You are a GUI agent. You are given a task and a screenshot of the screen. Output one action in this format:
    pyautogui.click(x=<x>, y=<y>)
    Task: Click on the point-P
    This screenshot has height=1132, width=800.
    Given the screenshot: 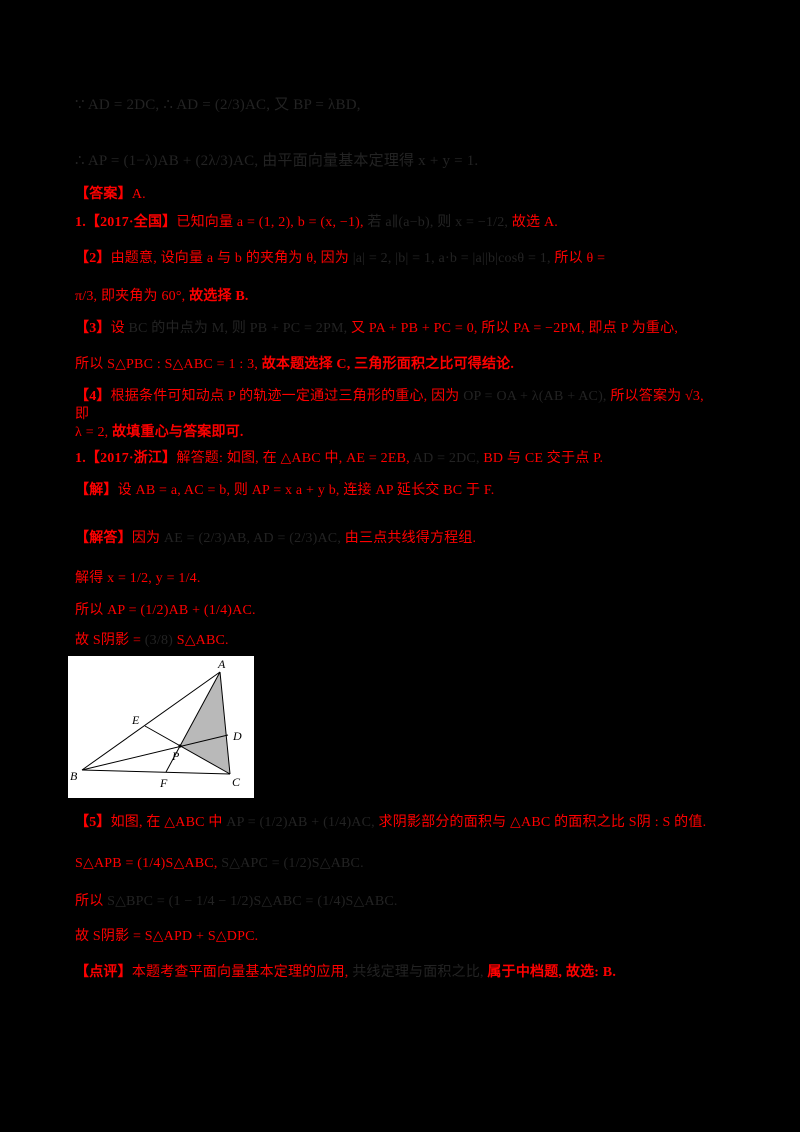 What is the action you would take?
    pyautogui.click(x=180, y=746)
    